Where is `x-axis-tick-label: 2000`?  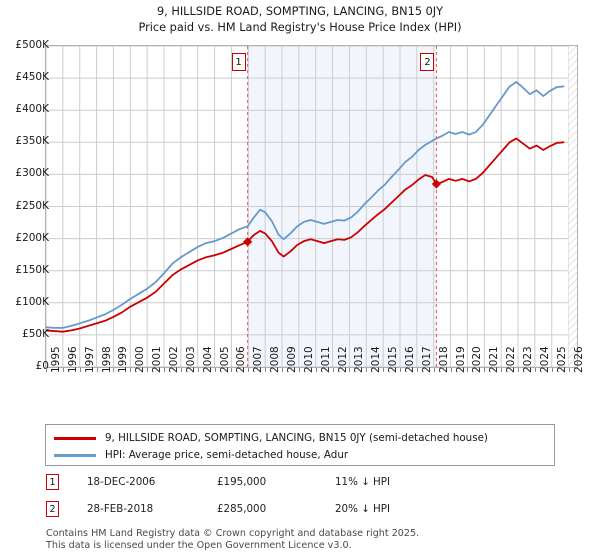 x-axis-tick-label: 2000 is located at coordinates (140, 359).